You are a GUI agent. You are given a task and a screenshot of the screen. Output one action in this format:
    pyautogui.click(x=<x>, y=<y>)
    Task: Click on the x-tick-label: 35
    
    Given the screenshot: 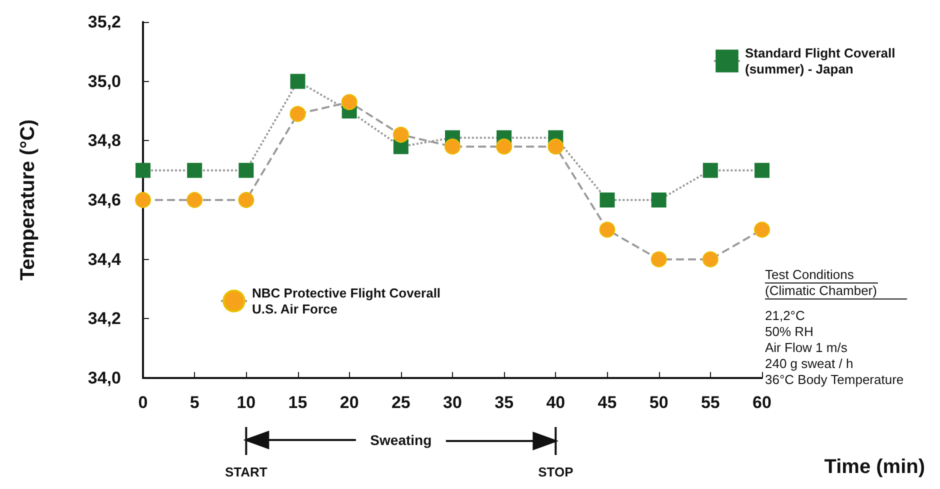 What is the action you would take?
    pyautogui.click(x=504, y=402)
    